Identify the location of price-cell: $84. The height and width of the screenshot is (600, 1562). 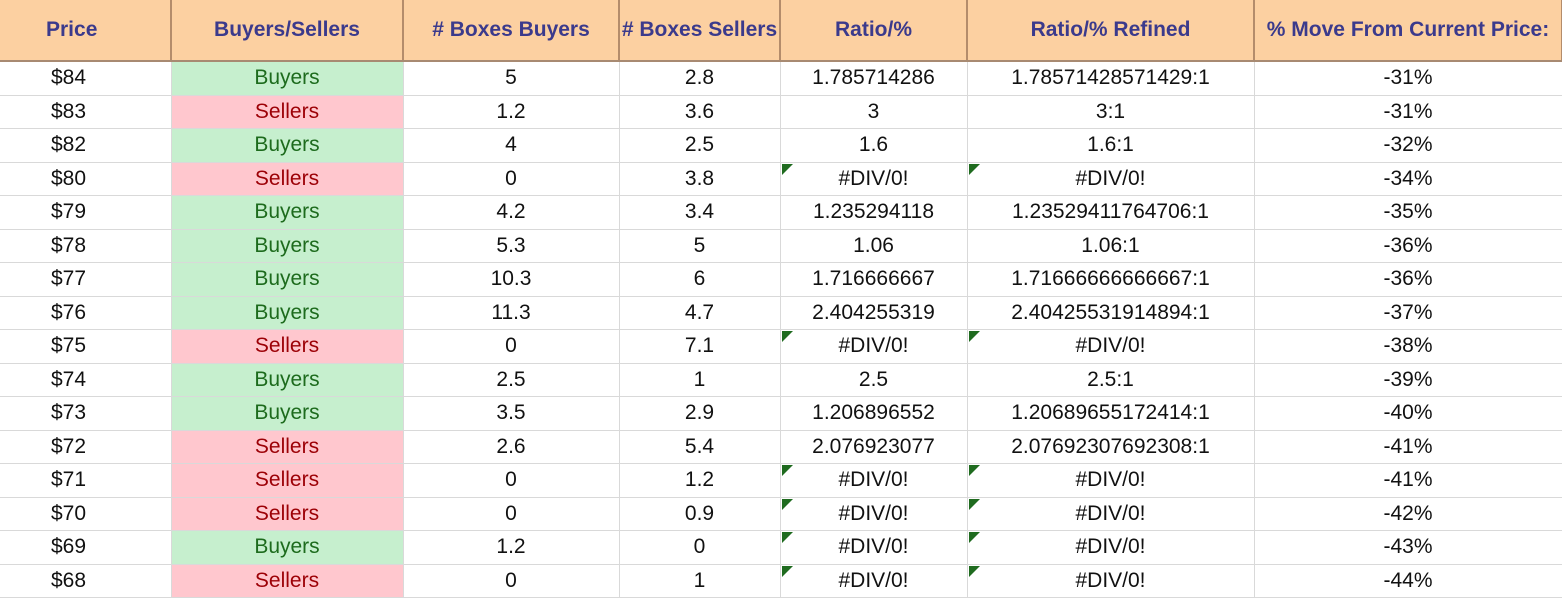
(86, 78).